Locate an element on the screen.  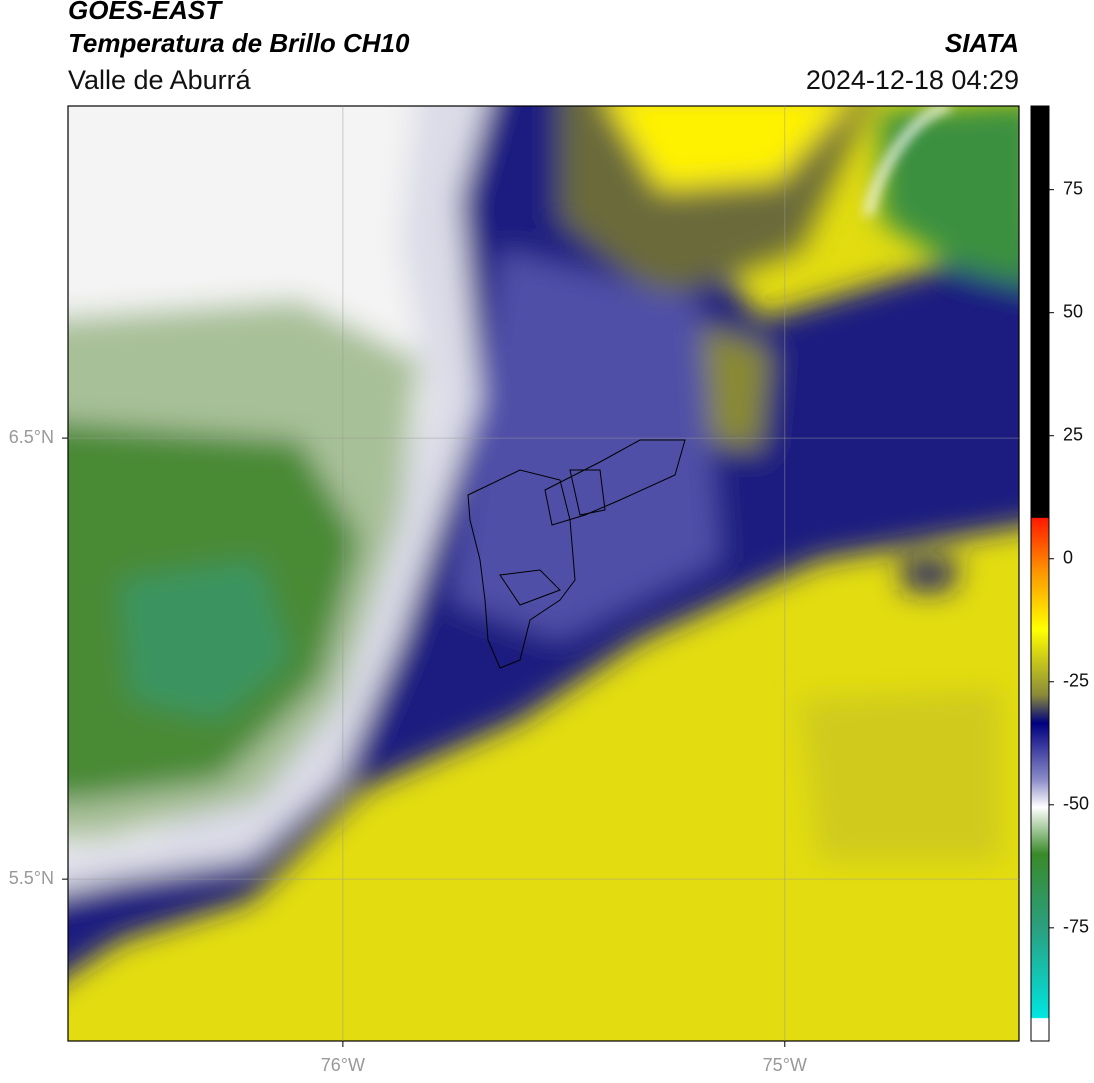
colorbar is located at coordinates (1040, 573).